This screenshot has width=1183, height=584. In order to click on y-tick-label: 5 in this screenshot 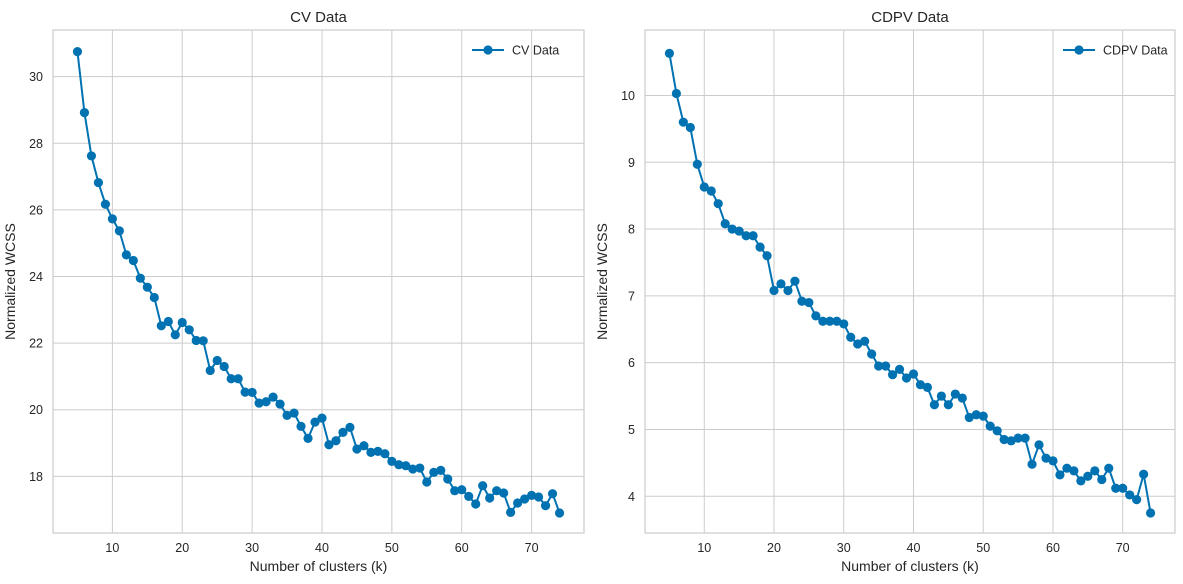, I will do `click(631, 430)`.